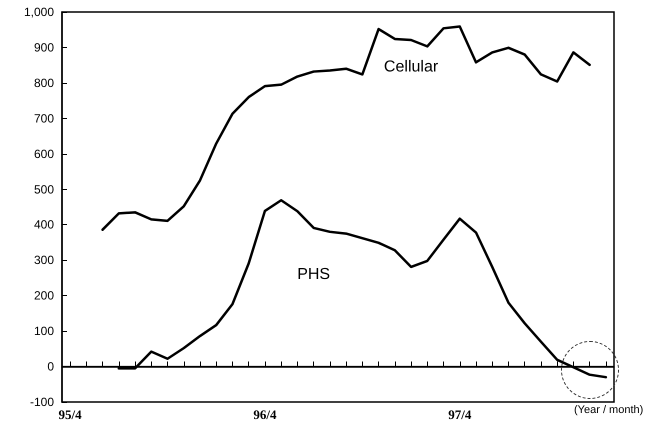  What do you see at coordinates (460, 414) in the screenshot?
I see `x-tick-label: 97/4` at bounding box center [460, 414].